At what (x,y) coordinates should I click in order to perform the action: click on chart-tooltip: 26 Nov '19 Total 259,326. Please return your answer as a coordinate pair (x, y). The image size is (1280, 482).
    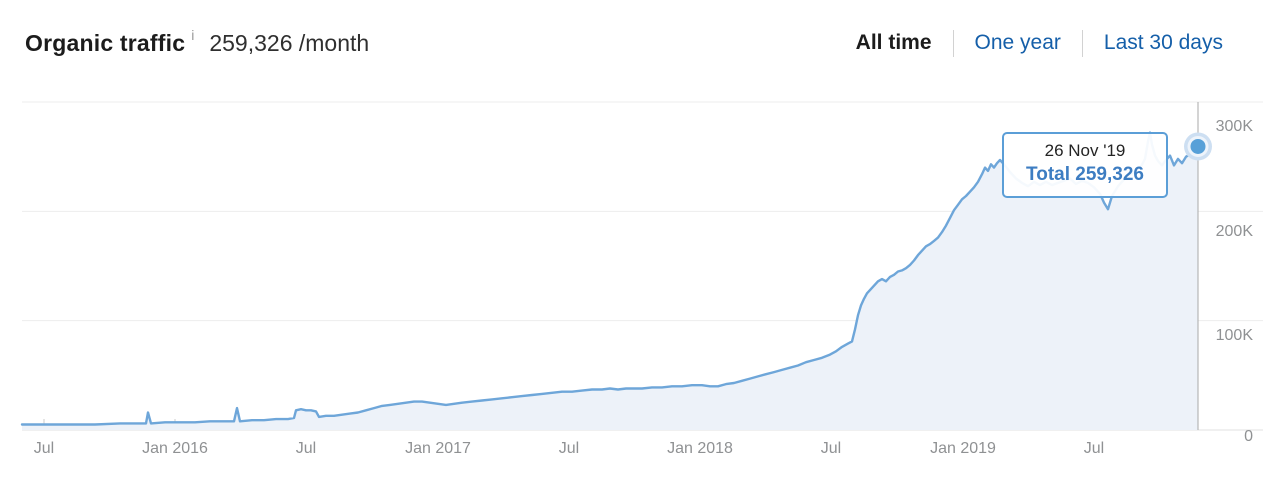
    Looking at the image, I should click on (1085, 165).